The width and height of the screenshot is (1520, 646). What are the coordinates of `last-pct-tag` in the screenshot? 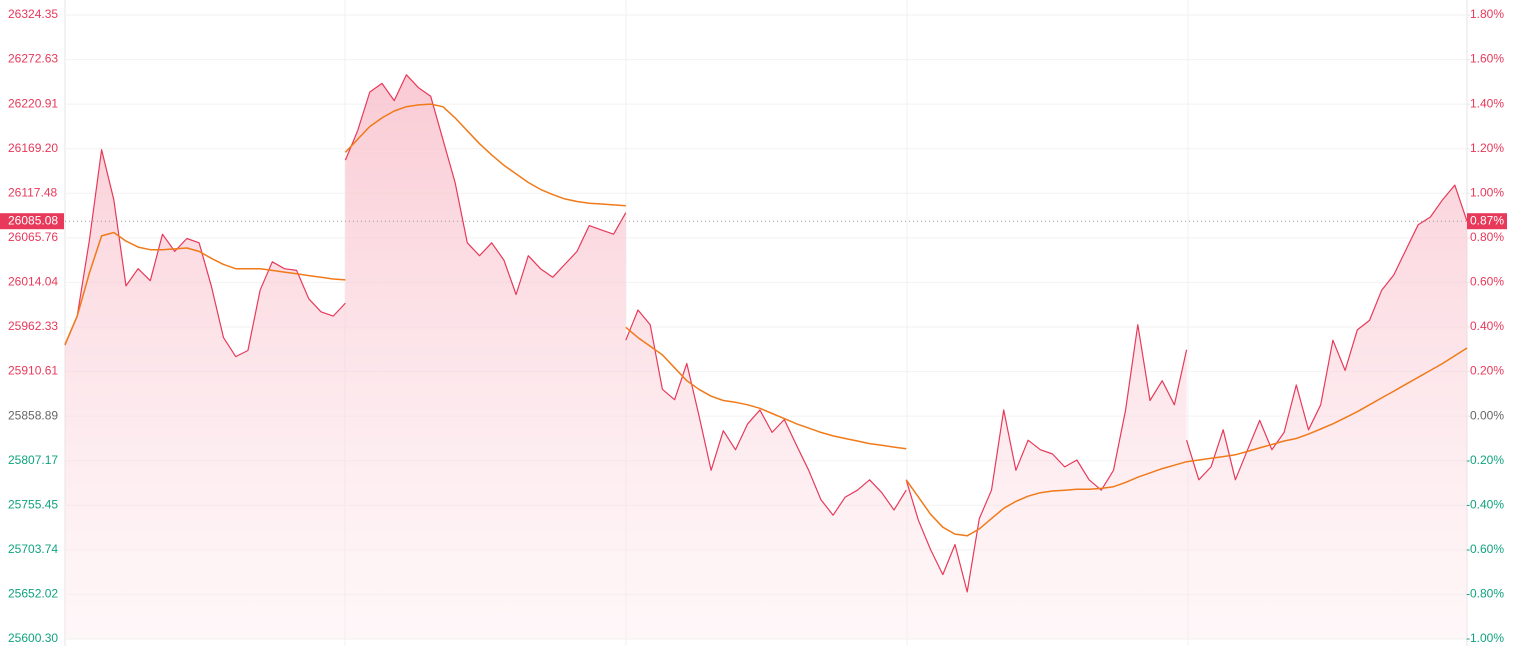 It's located at (1487, 221).